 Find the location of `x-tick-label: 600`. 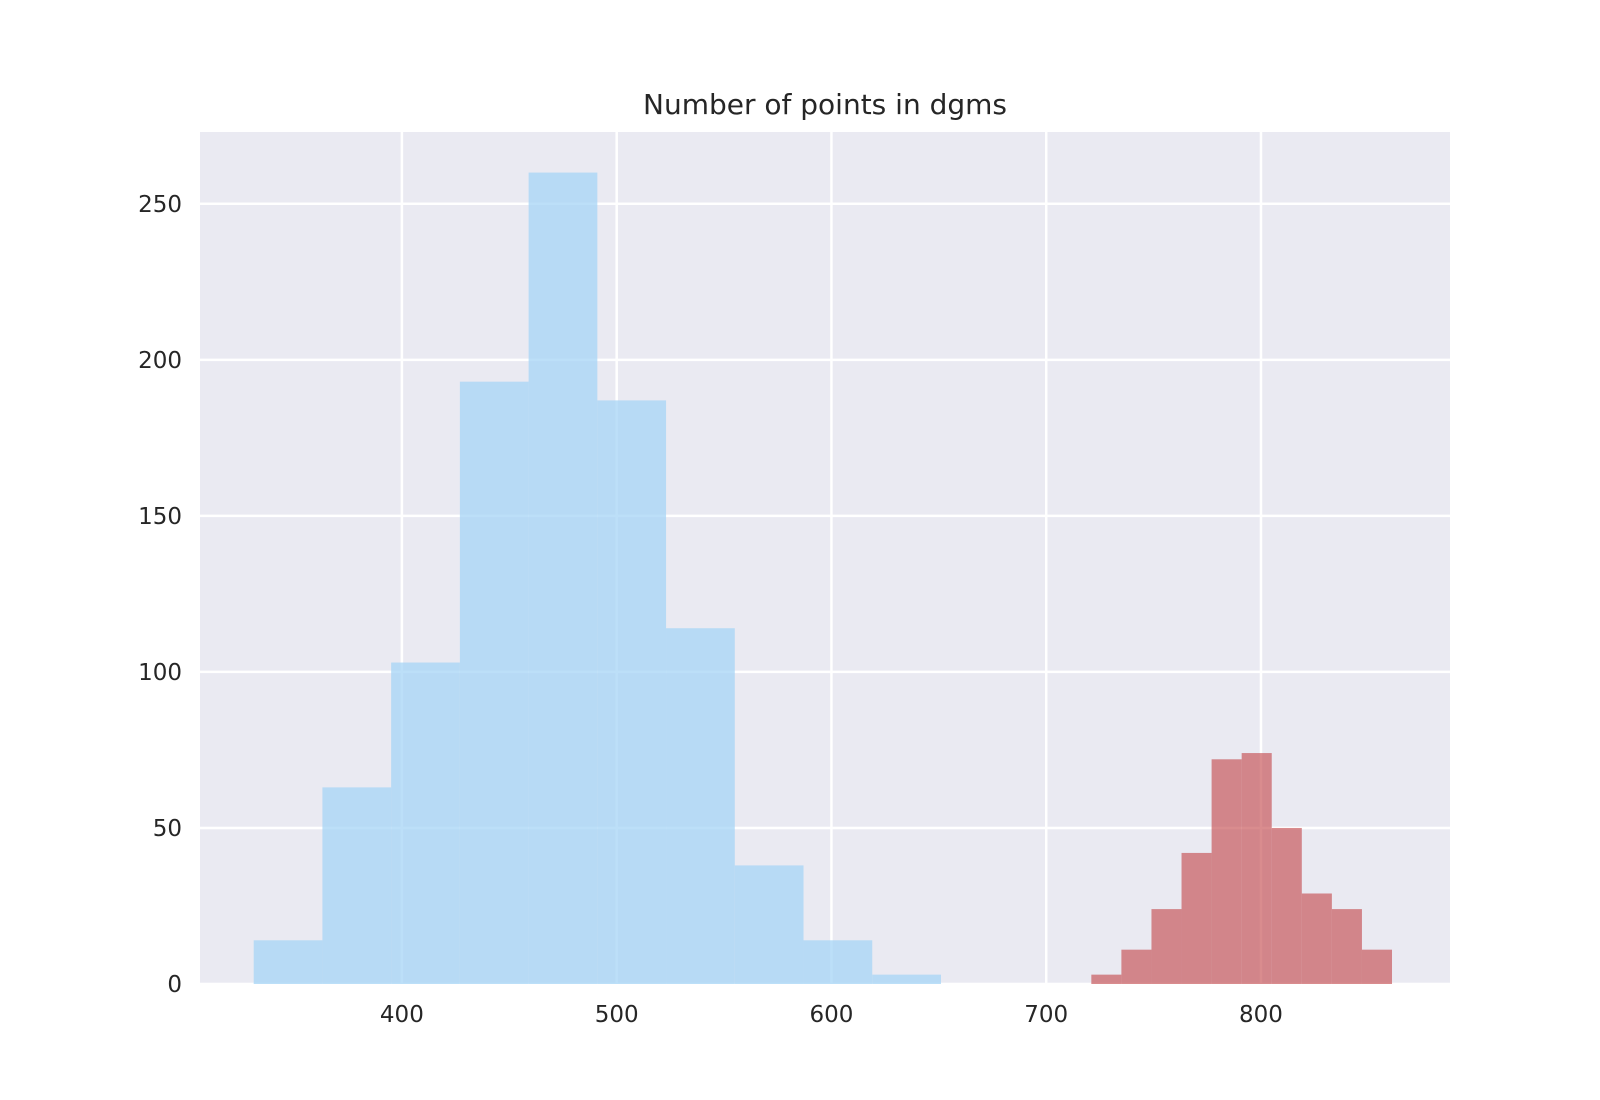

x-tick-label: 600 is located at coordinates (831, 1015).